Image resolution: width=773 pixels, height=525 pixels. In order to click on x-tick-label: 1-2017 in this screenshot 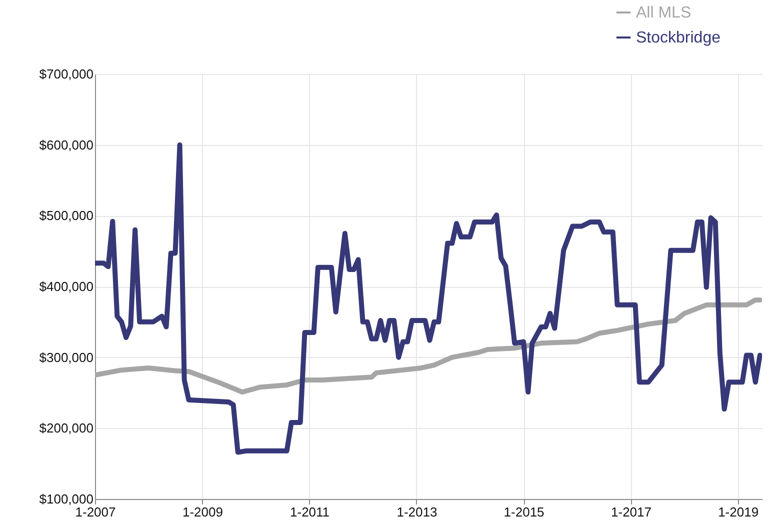, I will do `click(631, 512)`.